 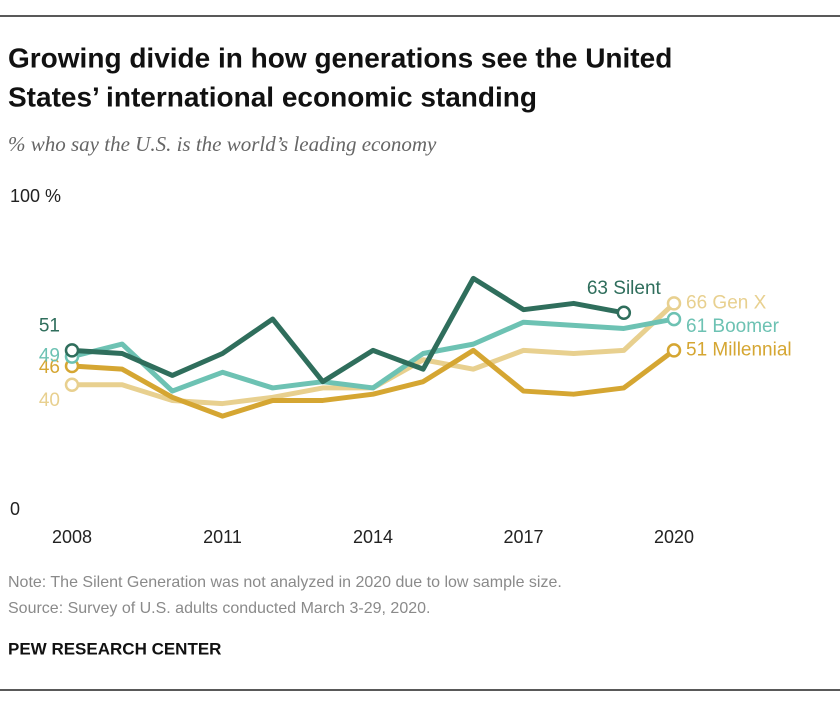 I want to click on start-label: 46, so click(x=49, y=367).